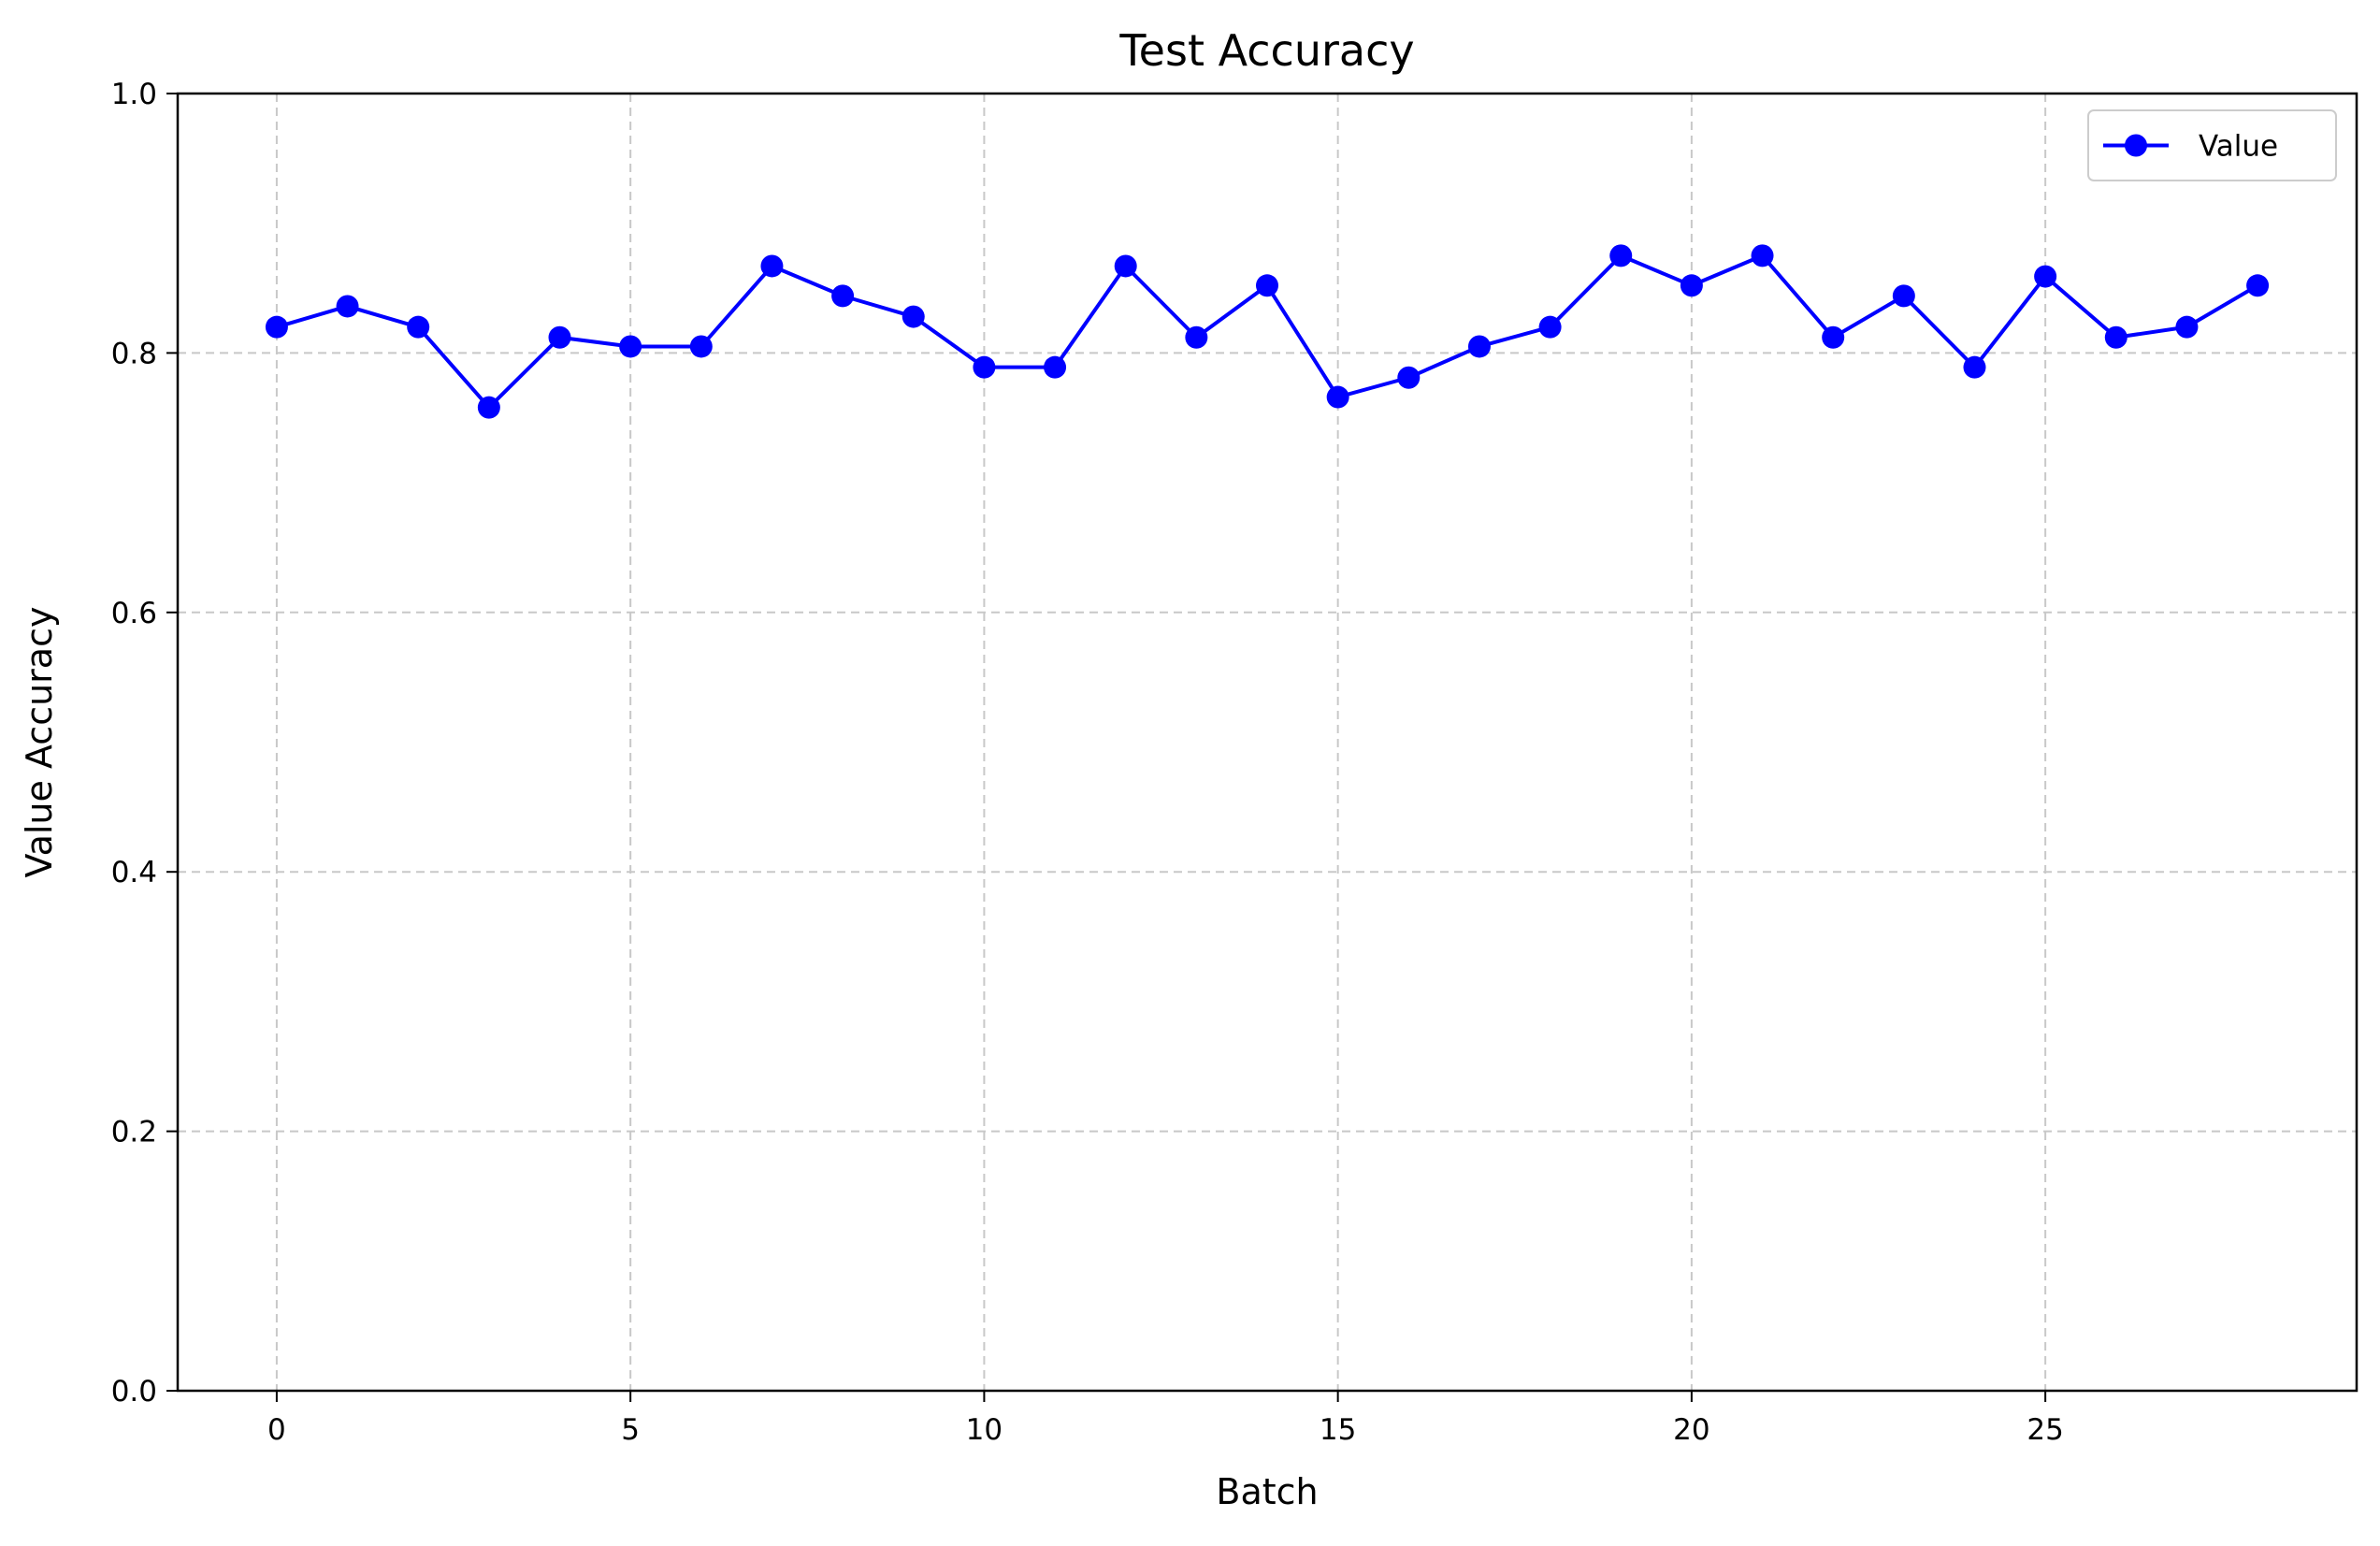 This screenshot has height=1546, width=2380. Describe the element at coordinates (1691, 1430) in the screenshot. I see `x-tick-label: 20` at that location.